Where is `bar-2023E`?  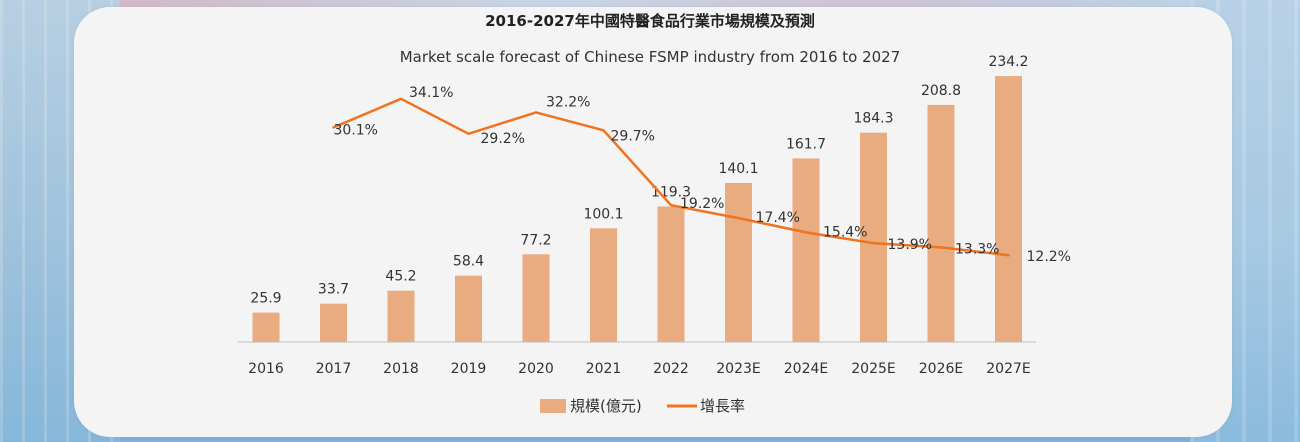 bar-2023E is located at coordinates (738, 262).